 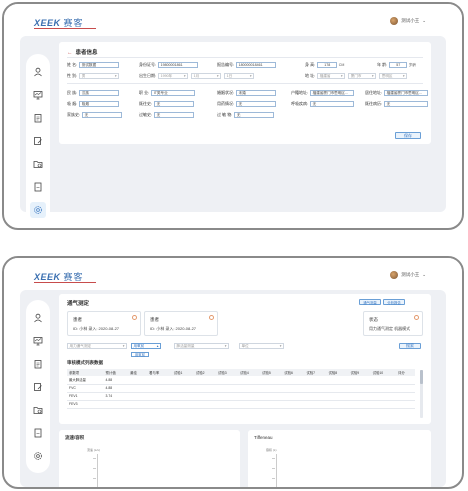 I want to click on birth-field: 出生日期: 1990年 ▾ 1月 ▾ 1日 ▾, so click(x=197, y=76).